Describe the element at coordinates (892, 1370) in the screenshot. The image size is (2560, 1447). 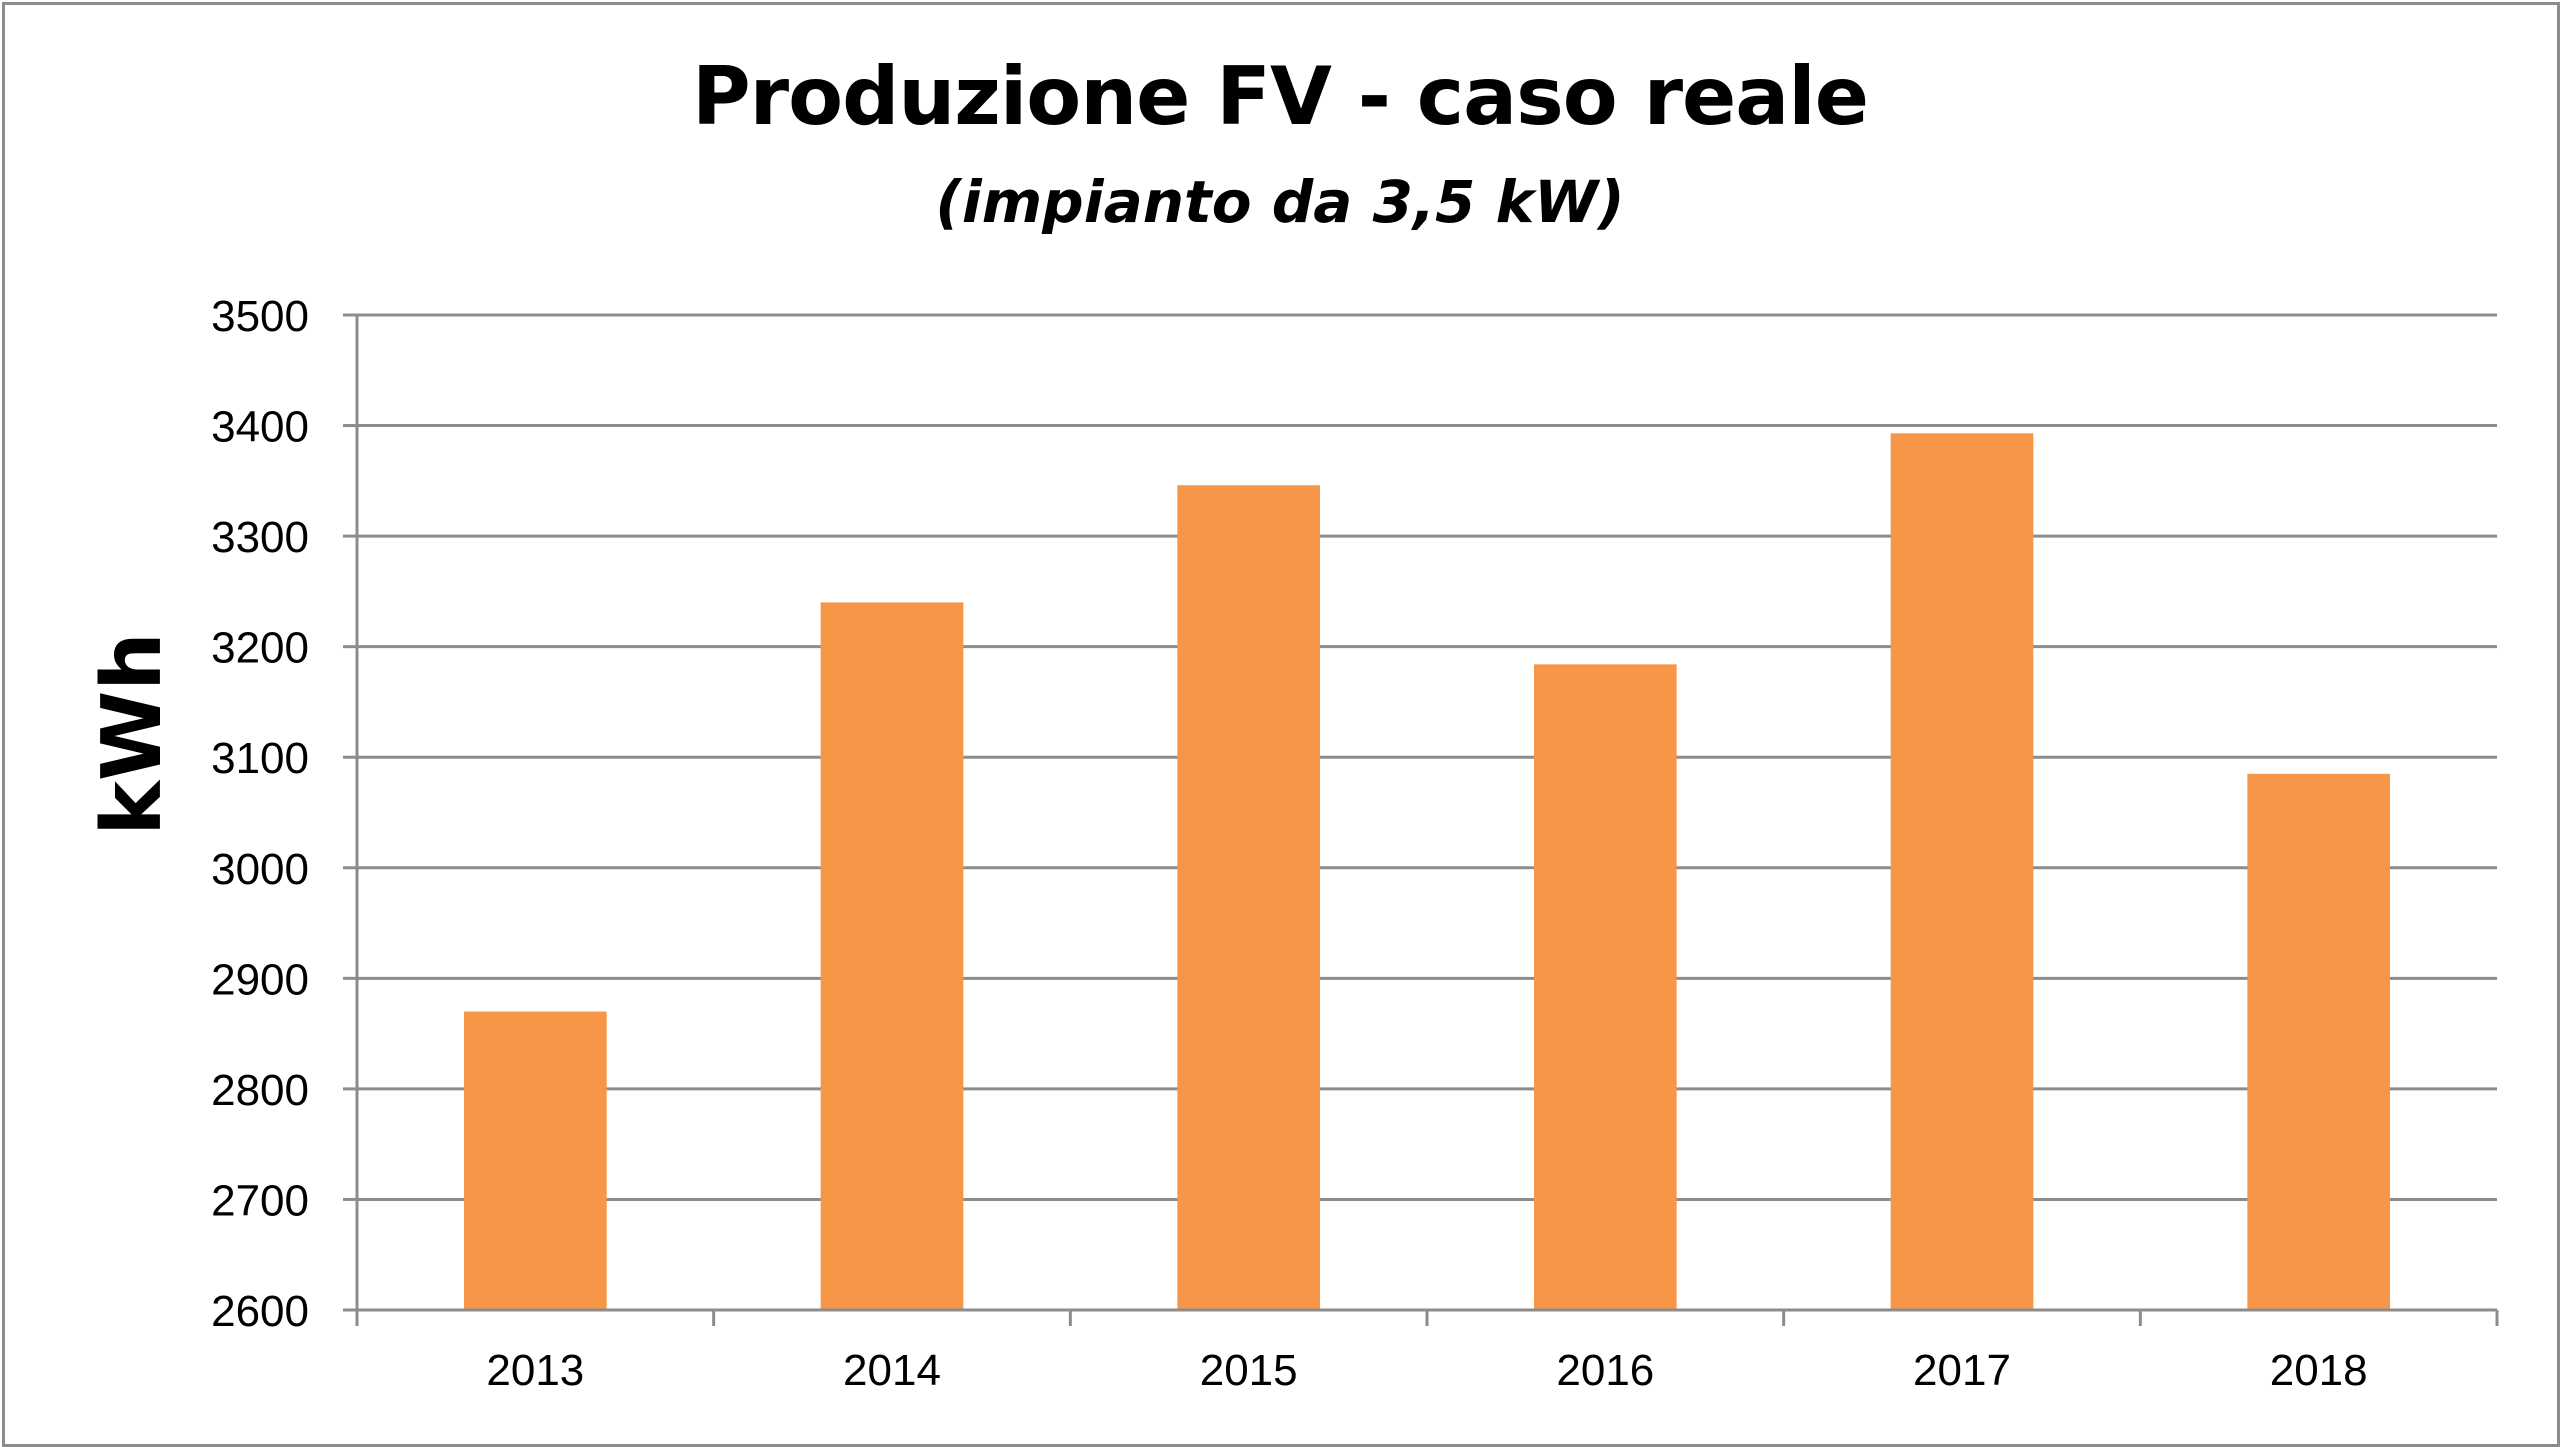
I see `x-tick-label-2014: 2014` at that location.